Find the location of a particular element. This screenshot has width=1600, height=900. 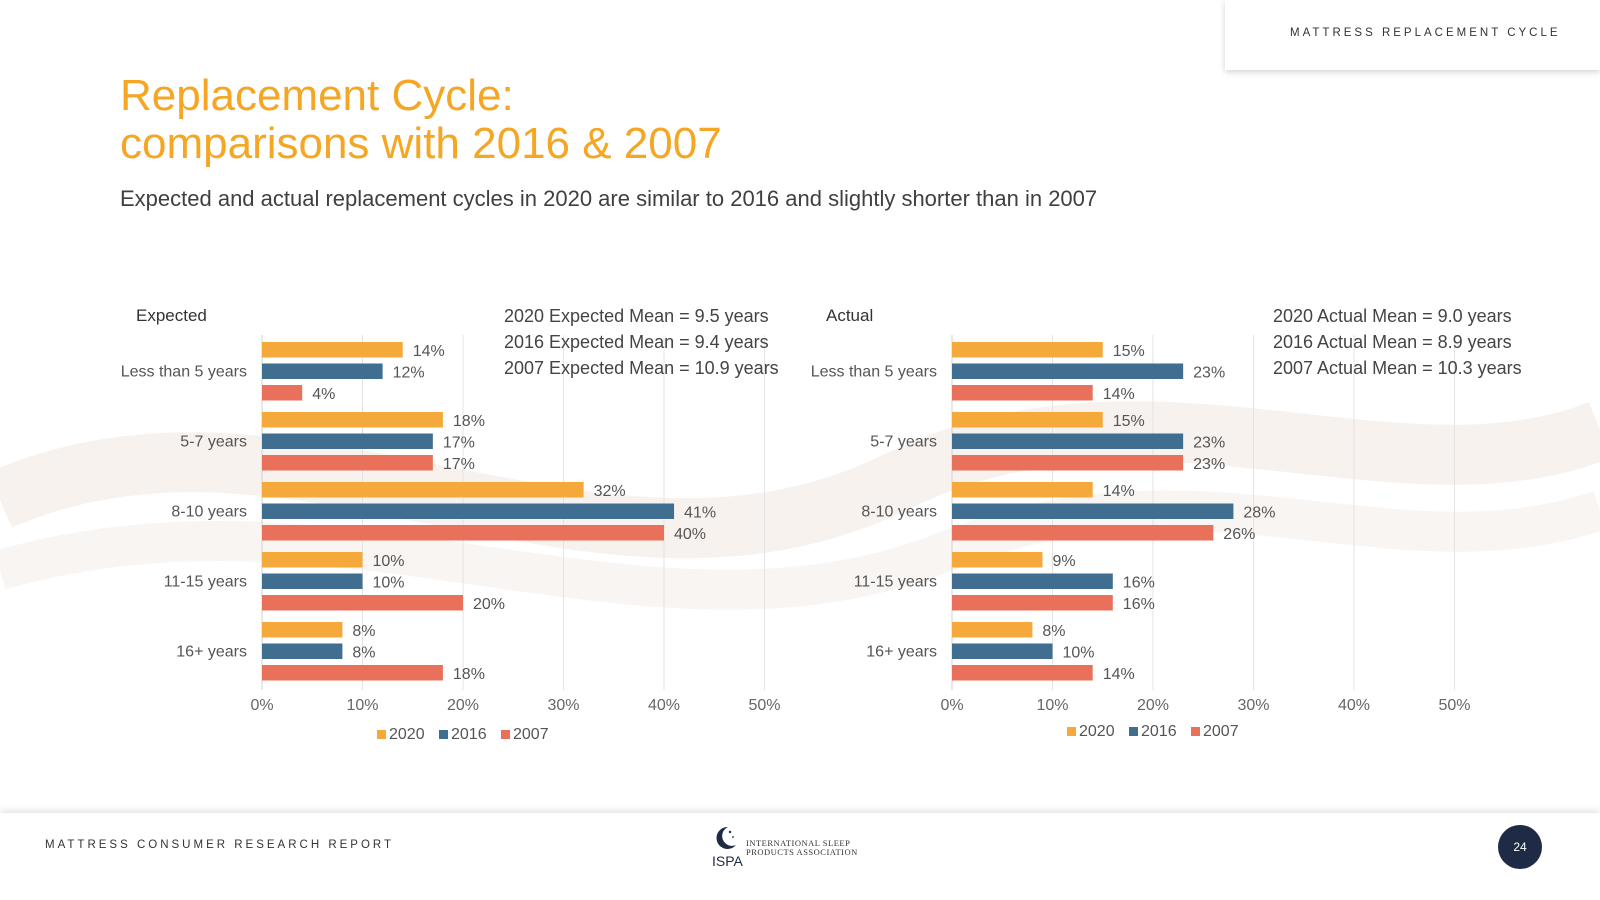

expected-mean-annotation: 2020 Expected Mean = 9.5 years is located at coordinates (636, 316).